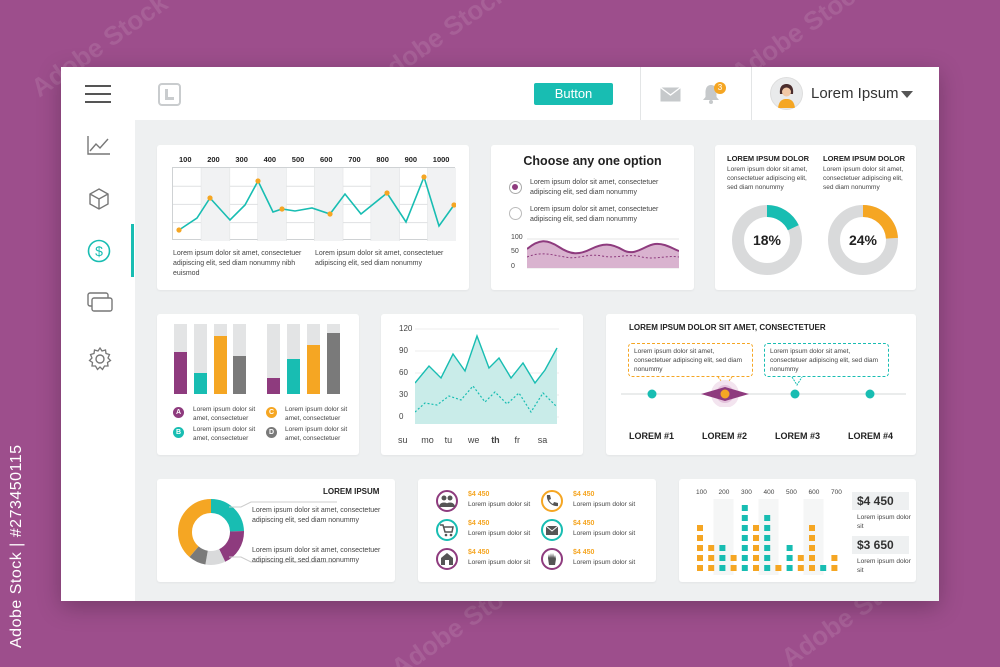 Image resolution: width=1000 pixels, height=667 pixels. What do you see at coordinates (98, 94) in the screenshot?
I see `hamburger-menu-icon` at bounding box center [98, 94].